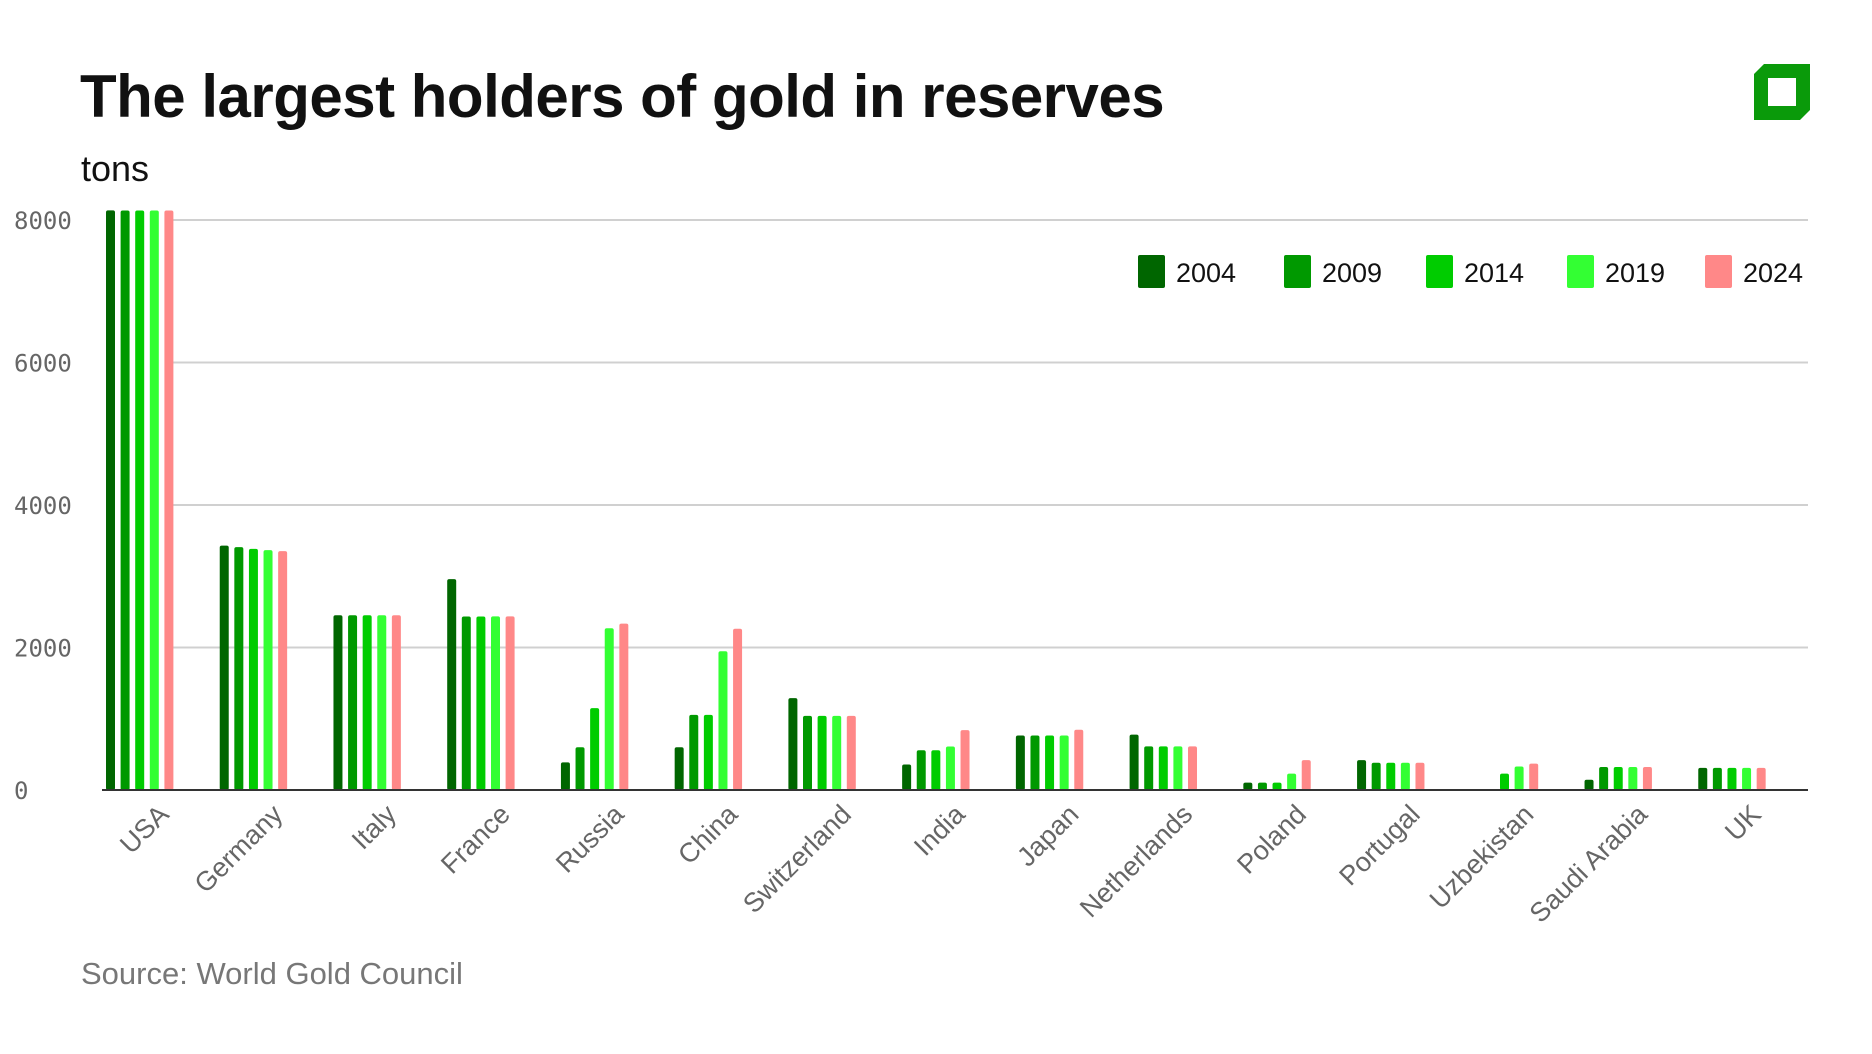  I want to click on bar-poland-2014, so click(1277, 786).